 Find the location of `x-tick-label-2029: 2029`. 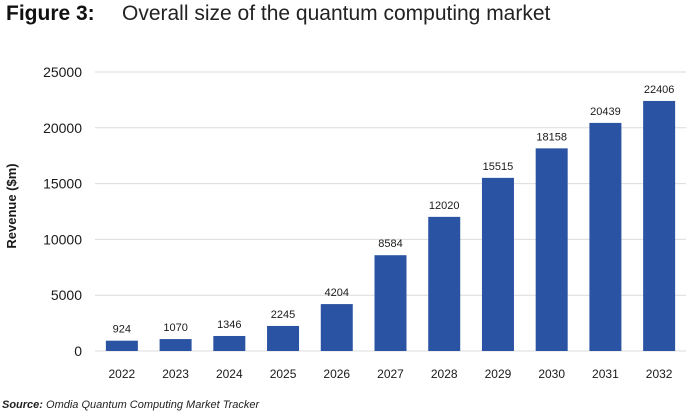

x-tick-label-2029: 2029 is located at coordinates (498, 374).